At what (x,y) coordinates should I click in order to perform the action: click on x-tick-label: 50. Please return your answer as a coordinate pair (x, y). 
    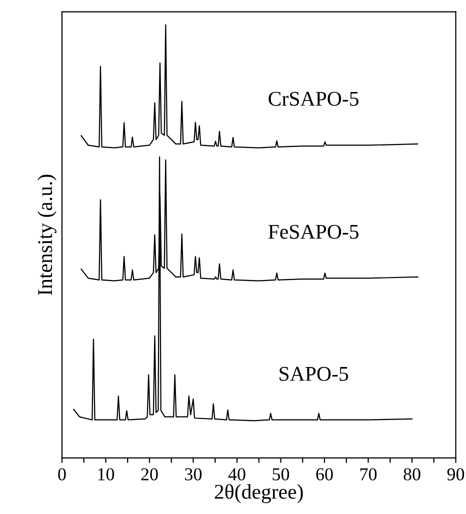
    Looking at the image, I should click on (281, 474).